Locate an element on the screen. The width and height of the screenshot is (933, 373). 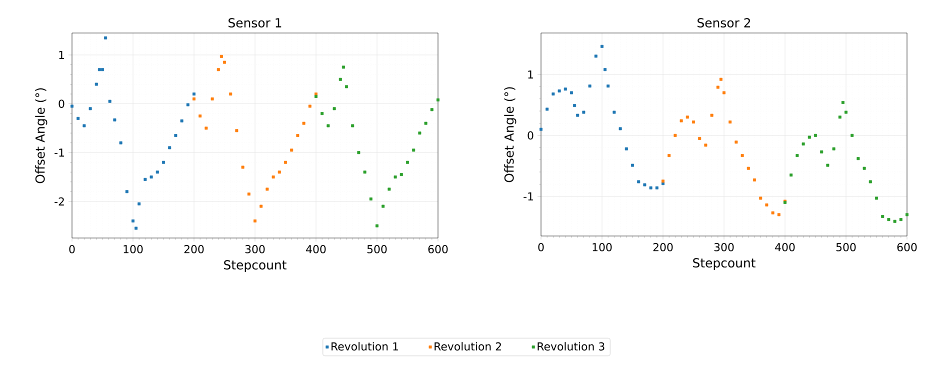
legend-label: Revolution 1 is located at coordinates (365, 346).